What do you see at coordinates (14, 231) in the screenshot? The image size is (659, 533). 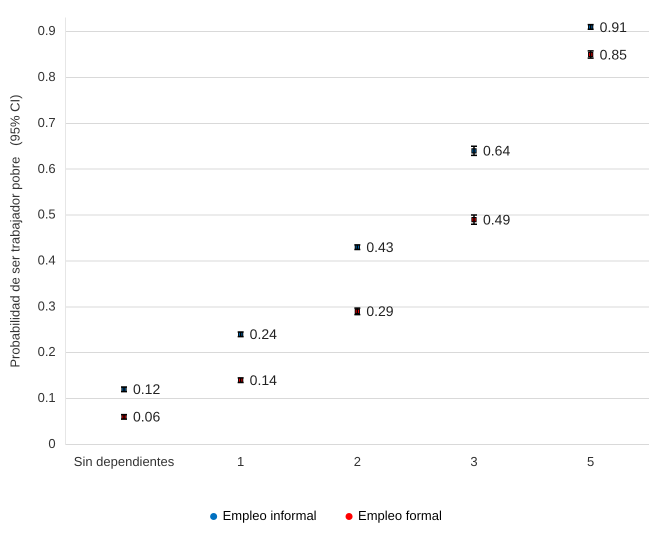 I see `y-axis-title: Probabilidad de ser trabajador pobre (95% CI)` at bounding box center [14, 231].